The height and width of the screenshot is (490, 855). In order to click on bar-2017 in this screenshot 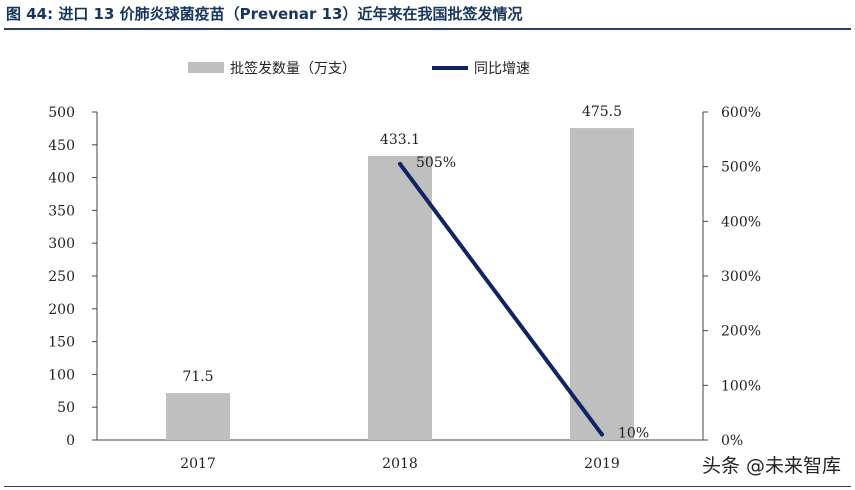, I will do `click(198, 416)`.